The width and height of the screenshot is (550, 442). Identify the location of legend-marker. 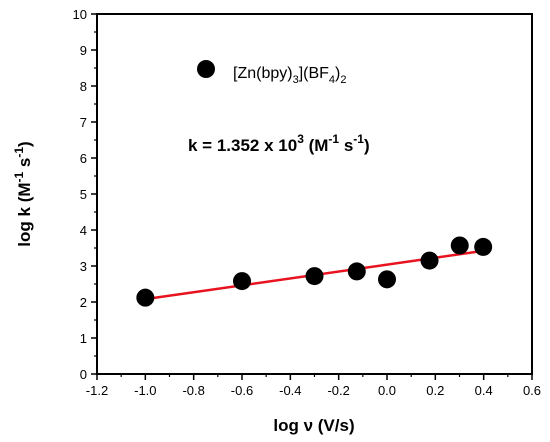
(206, 69).